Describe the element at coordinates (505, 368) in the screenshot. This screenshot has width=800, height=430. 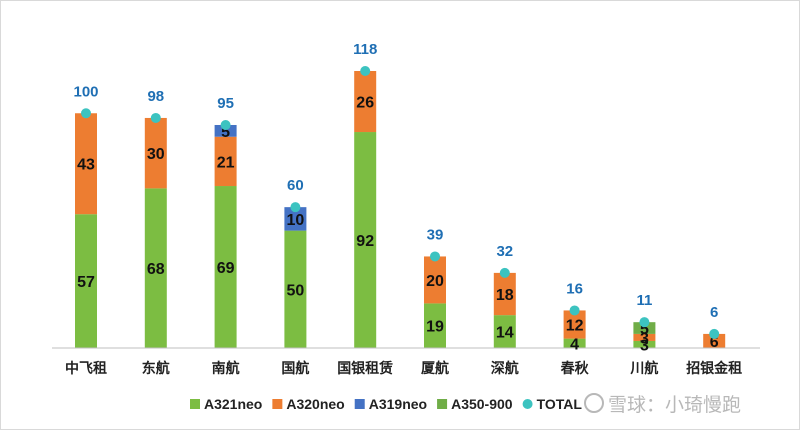
I see `category-label: 深航` at that location.